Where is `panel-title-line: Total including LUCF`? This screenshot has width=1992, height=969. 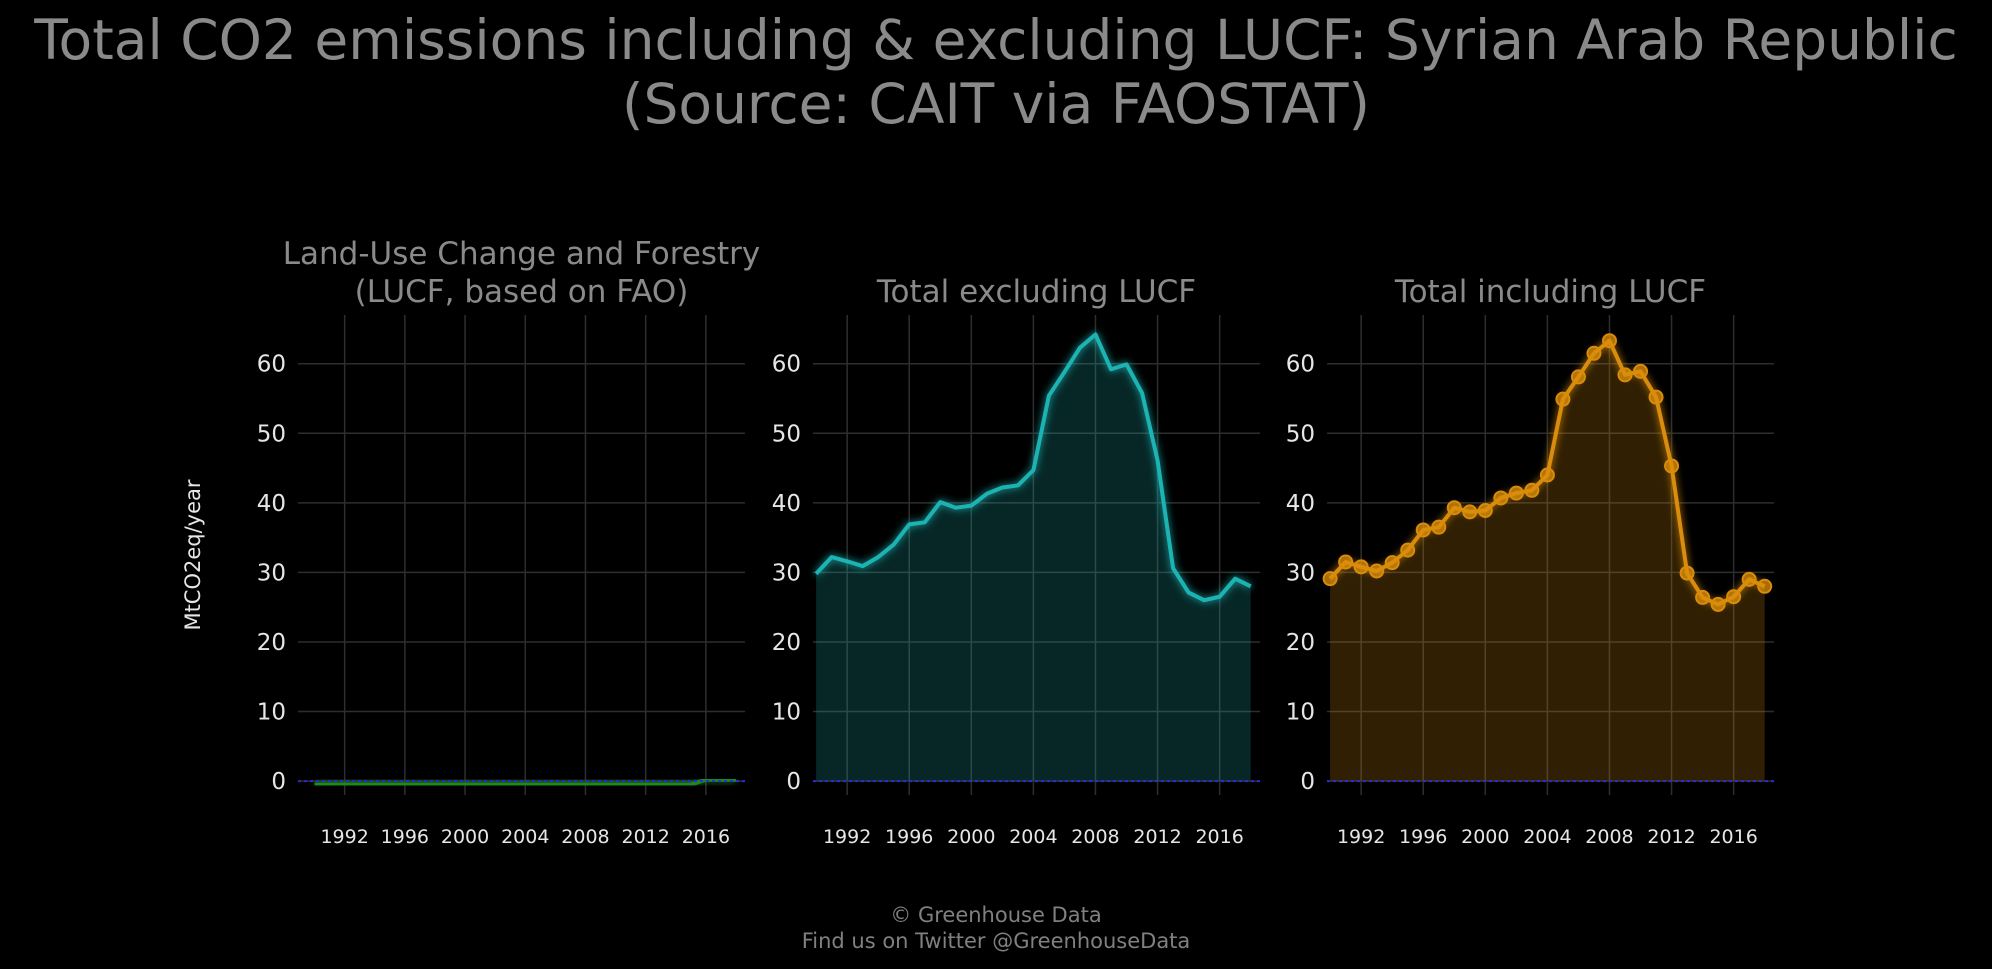 panel-title-line: Total including LUCF is located at coordinates (1550, 292).